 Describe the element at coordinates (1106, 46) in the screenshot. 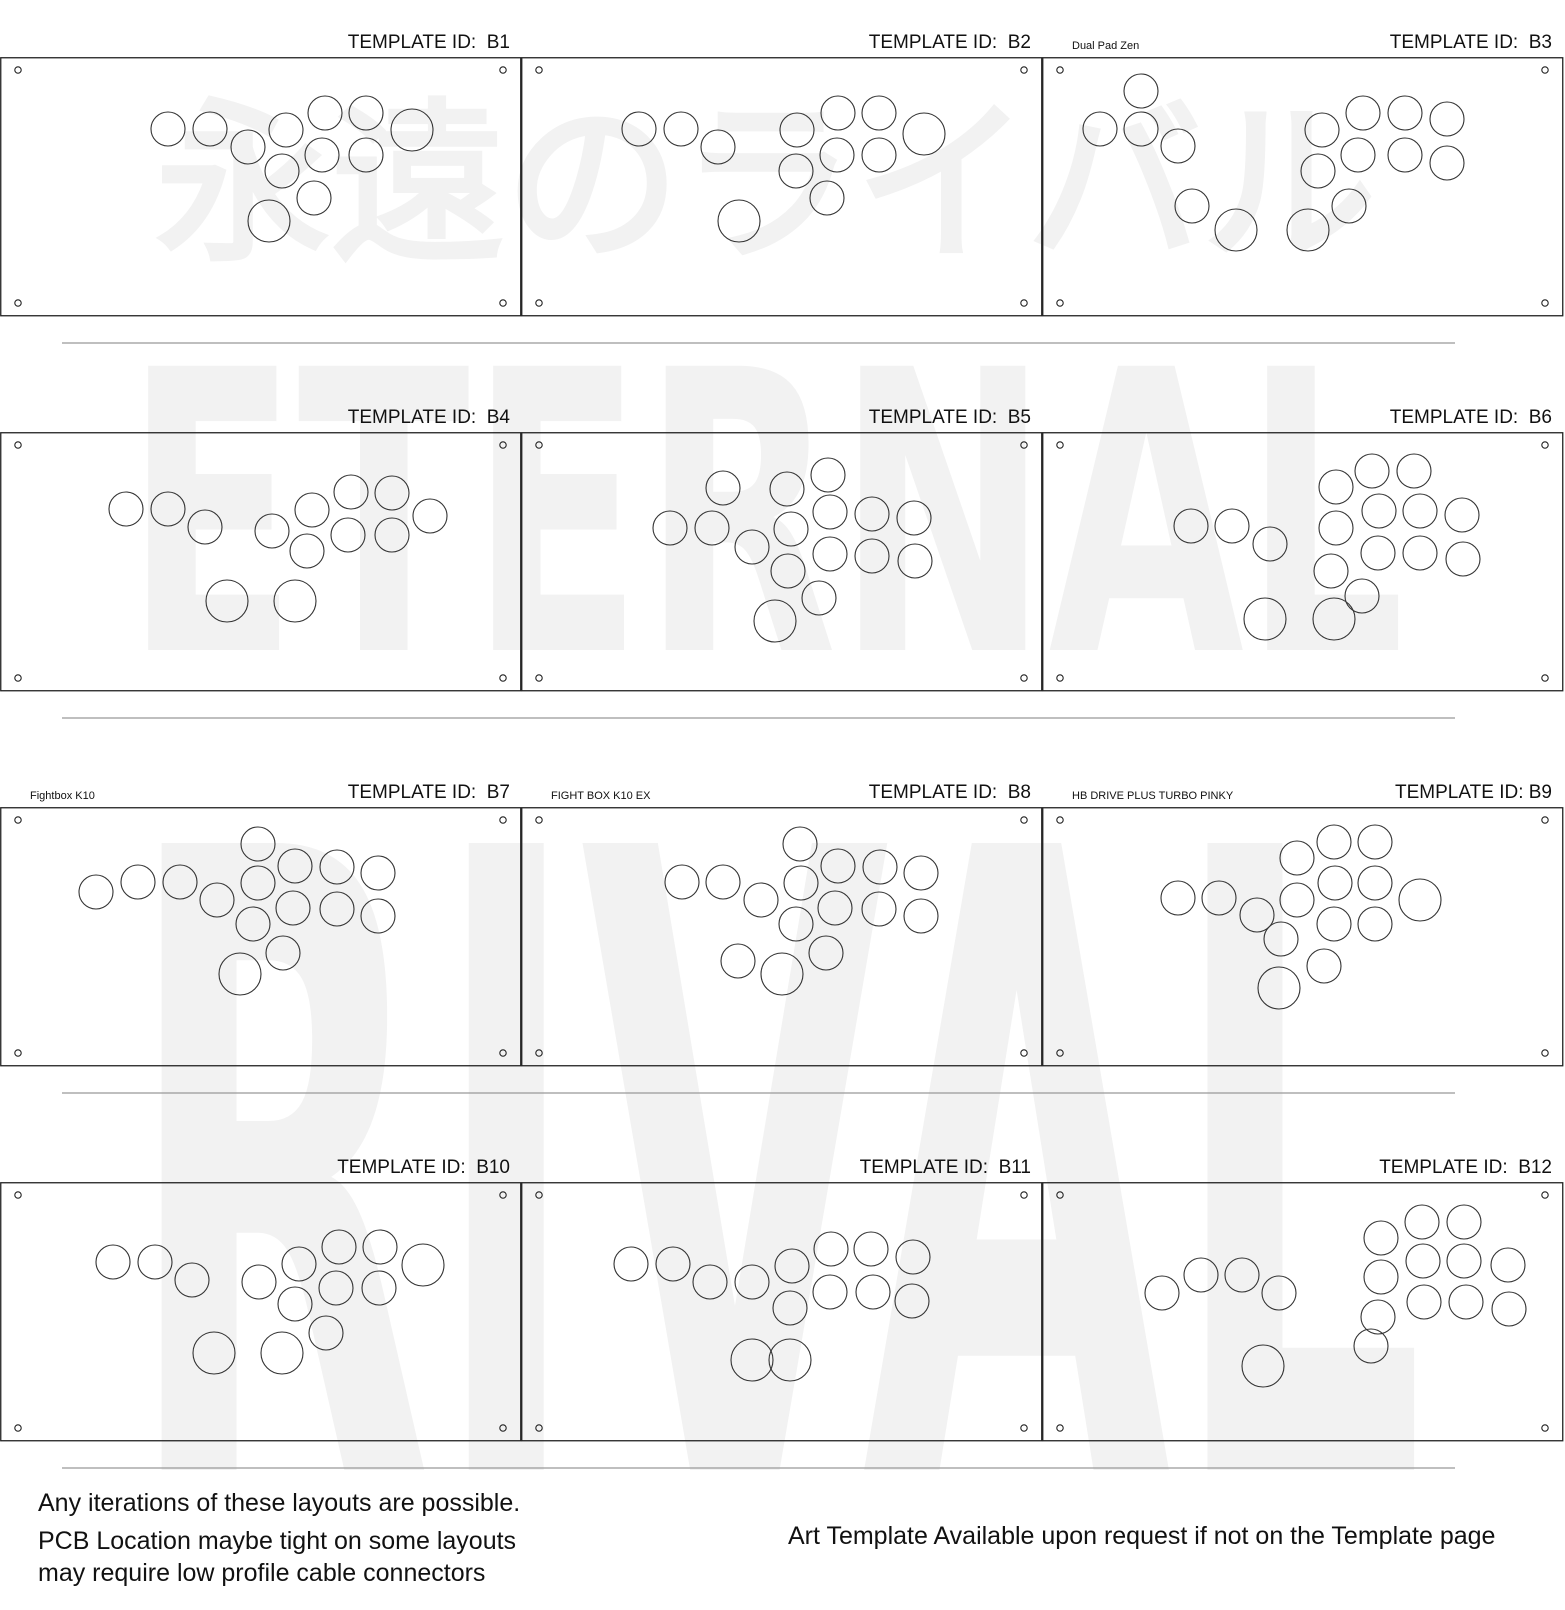

I see `template-layout-name: Dual Pad Zen` at that location.